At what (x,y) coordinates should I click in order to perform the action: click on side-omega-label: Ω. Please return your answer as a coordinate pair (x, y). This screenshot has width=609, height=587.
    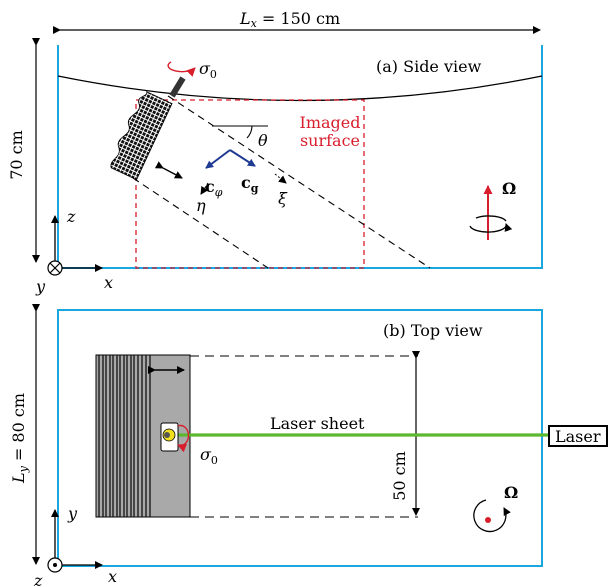
    Looking at the image, I should click on (509, 188).